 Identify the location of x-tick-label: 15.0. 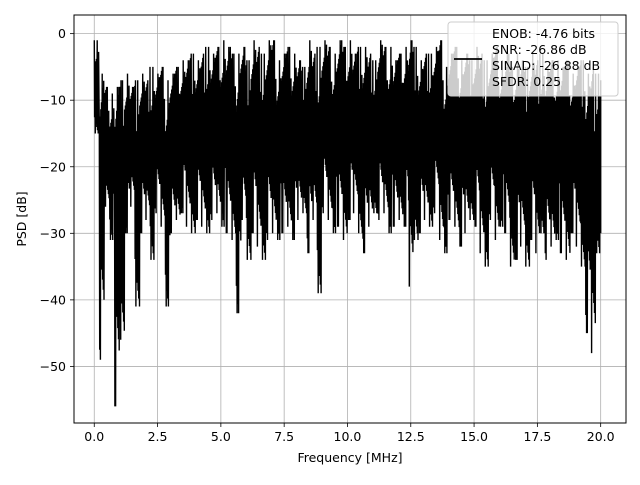
(474, 436).